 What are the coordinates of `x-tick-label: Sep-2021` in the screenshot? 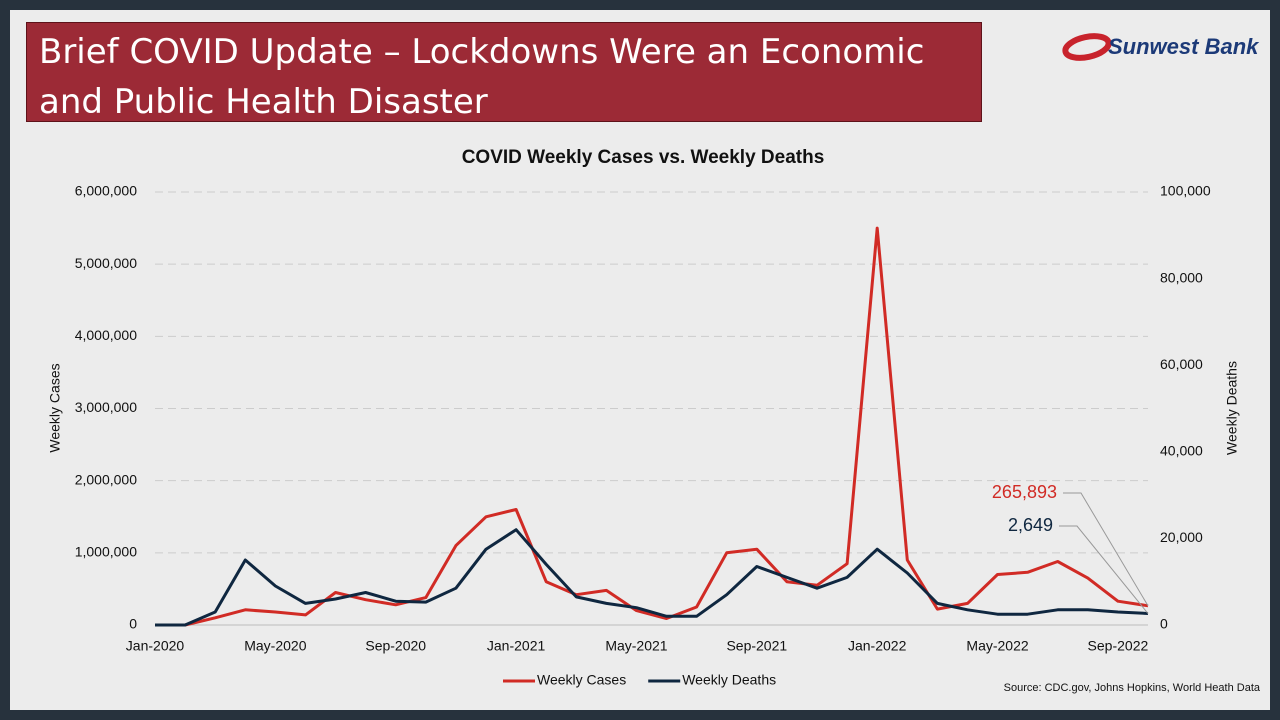 It's located at (756, 646).